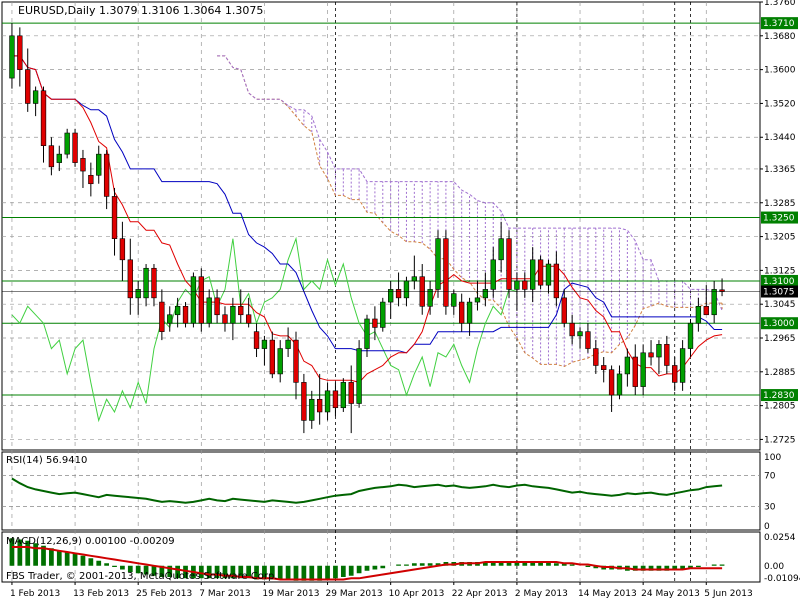 This screenshot has width=800, height=600. I want to click on rsi-tick-label: 70, so click(770, 476).